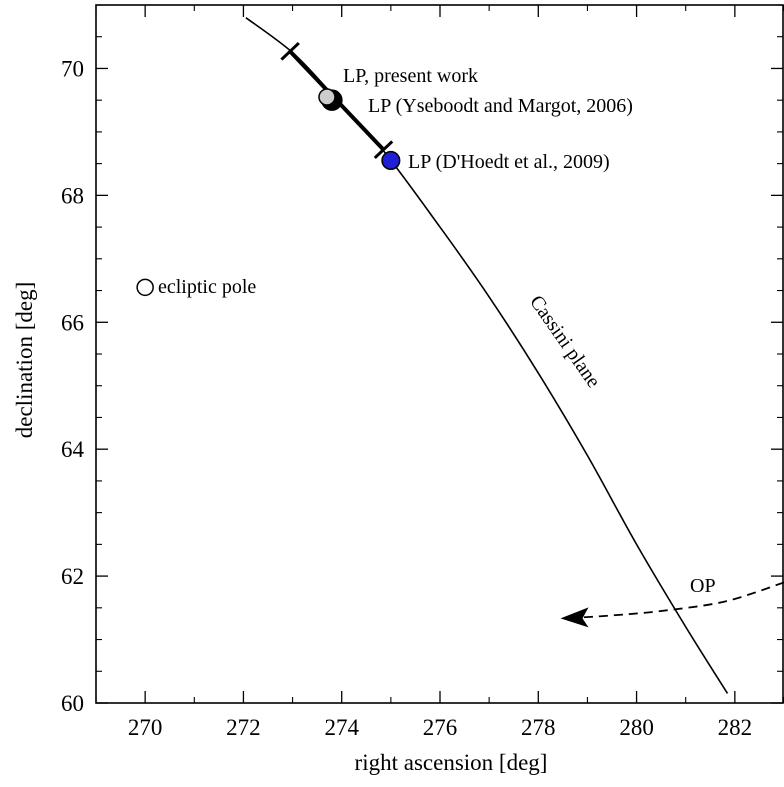  I want to click on label-ecliptic-pole: ecliptic pole, so click(207, 287).